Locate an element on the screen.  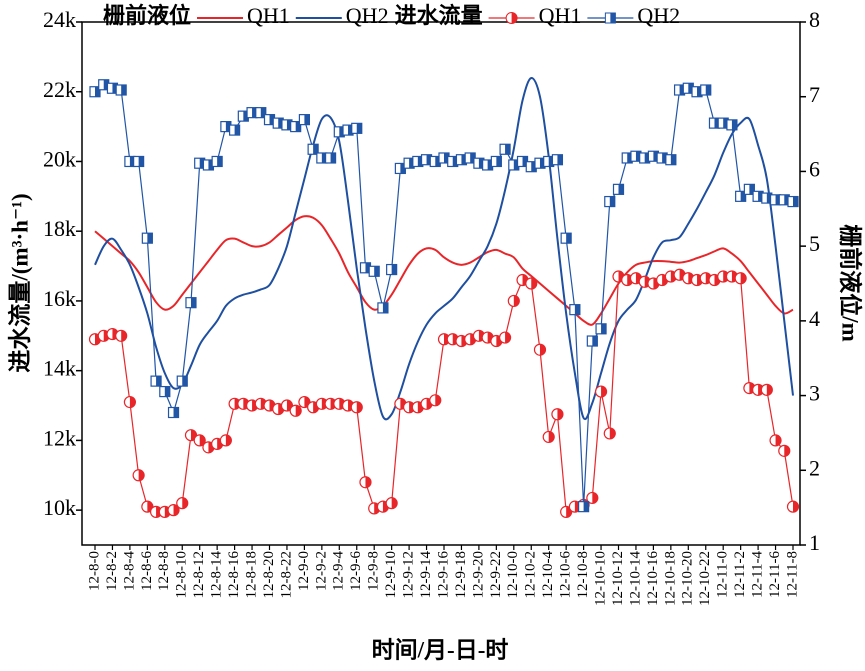
y-tick-label: 24k is located at coordinates (59, 19).